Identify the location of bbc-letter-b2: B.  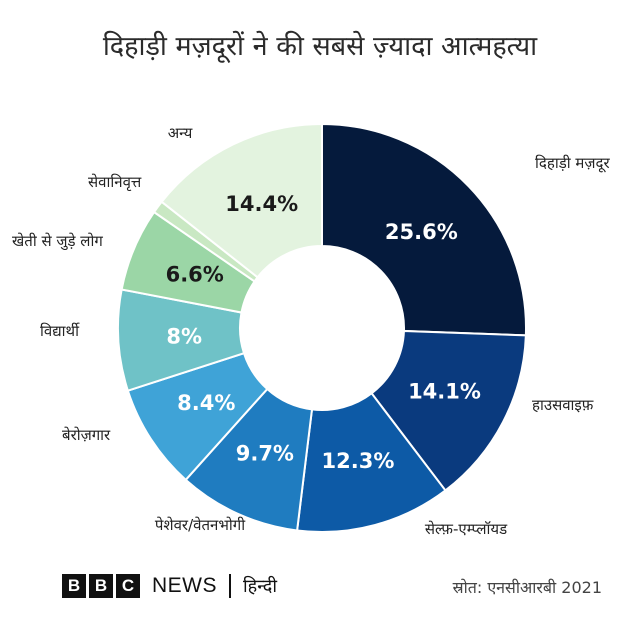
(101, 586).